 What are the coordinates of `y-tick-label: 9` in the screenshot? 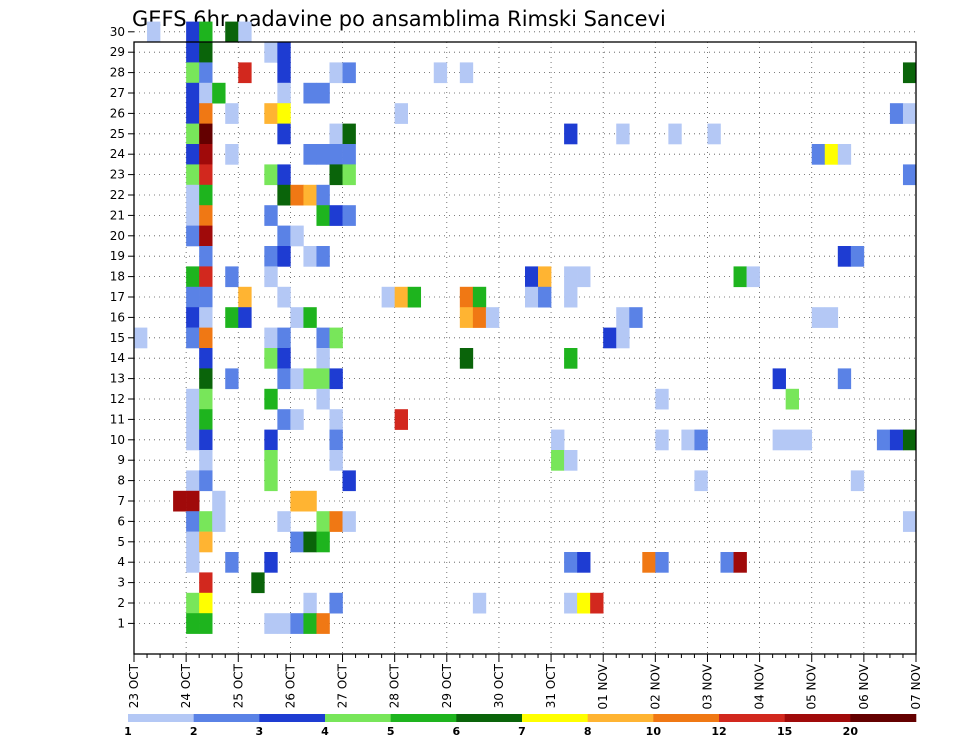 It's located at (121, 460).